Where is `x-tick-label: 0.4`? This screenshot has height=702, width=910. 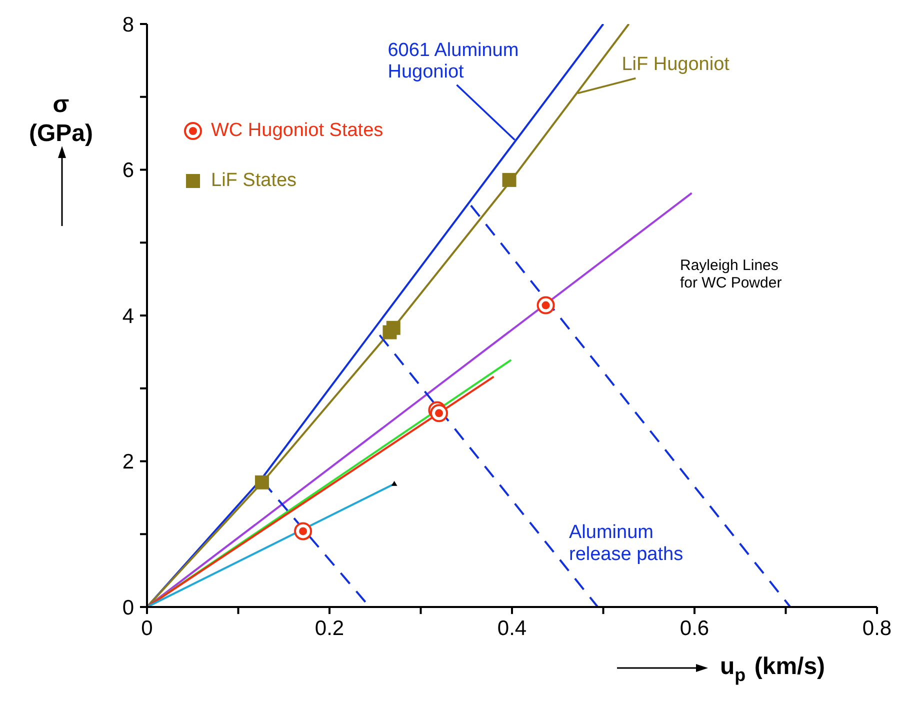
x-tick-label: 0.4 is located at coordinates (512, 628).